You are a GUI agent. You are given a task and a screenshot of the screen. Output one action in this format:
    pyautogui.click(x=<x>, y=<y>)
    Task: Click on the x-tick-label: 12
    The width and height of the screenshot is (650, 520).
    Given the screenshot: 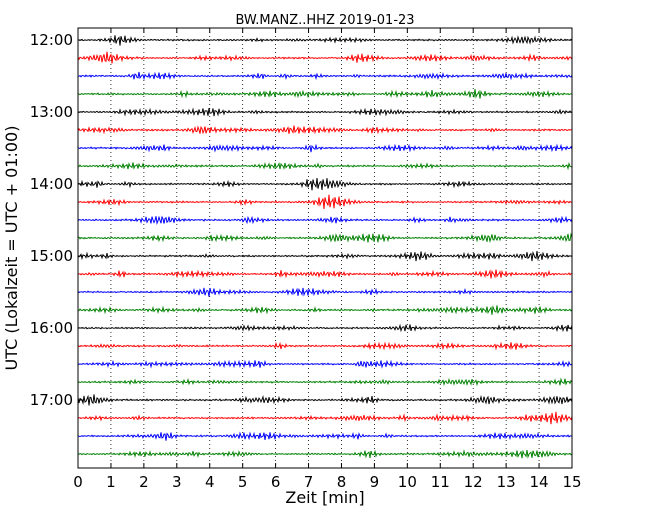 What is the action you would take?
    pyautogui.click(x=473, y=482)
    